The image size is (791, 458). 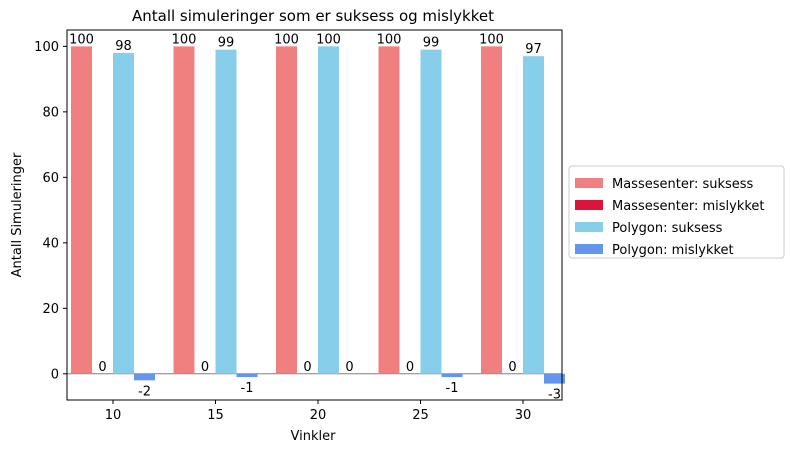 I want to click on data-label-series-3-25: 99, so click(x=431, y=43).